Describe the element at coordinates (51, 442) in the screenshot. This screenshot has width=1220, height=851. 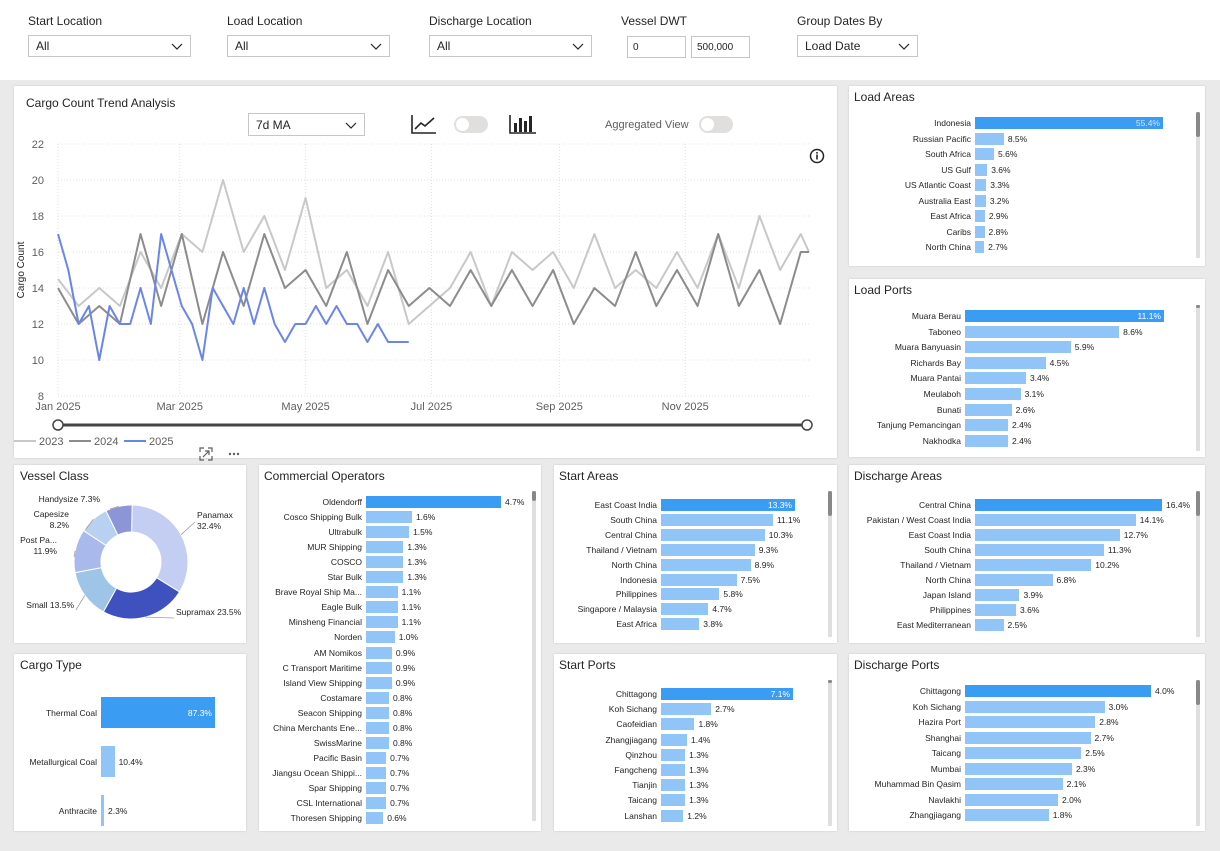
I see `legend-label-2023: 2023` at that location.